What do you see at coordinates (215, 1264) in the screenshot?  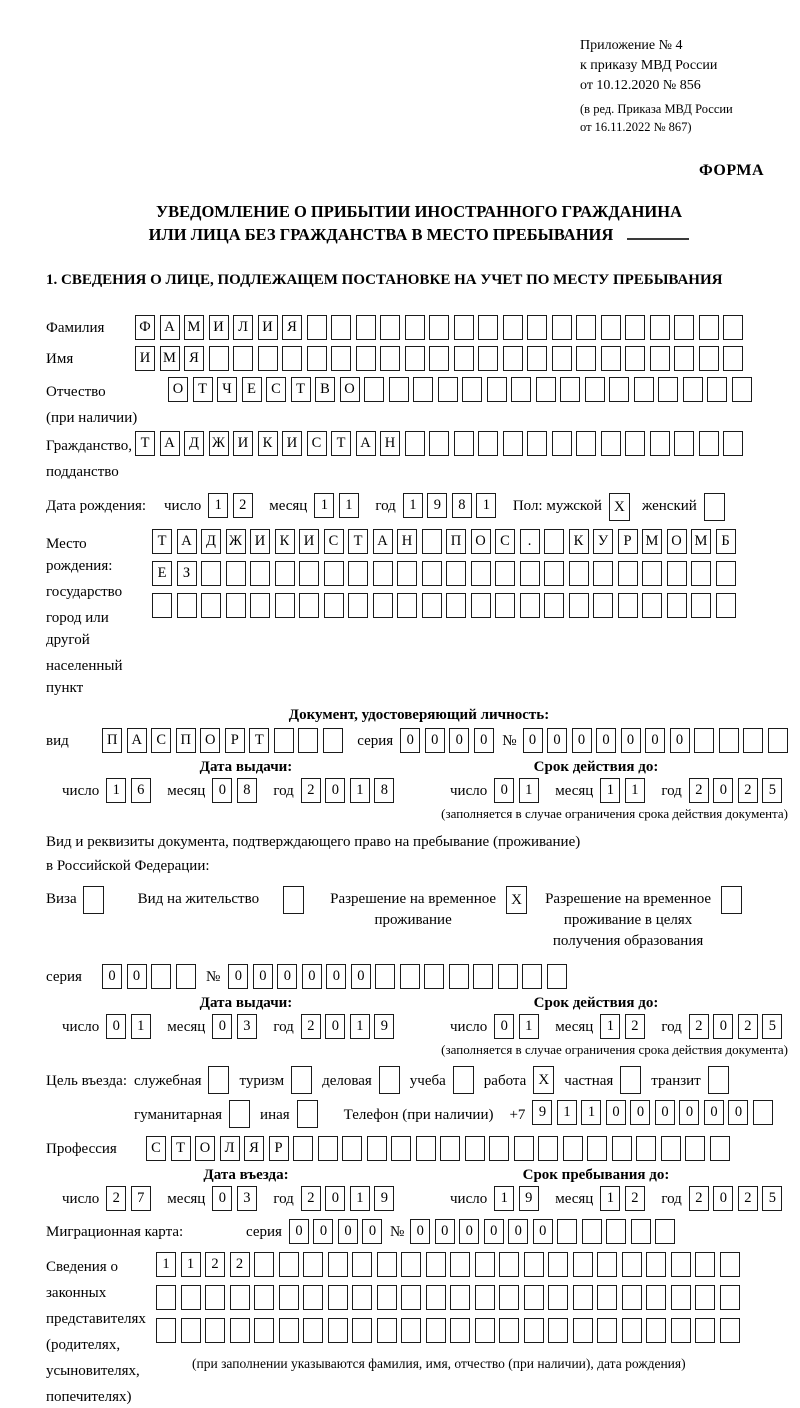 I see `char-cell: 2` at bounding box center [215, 1264].